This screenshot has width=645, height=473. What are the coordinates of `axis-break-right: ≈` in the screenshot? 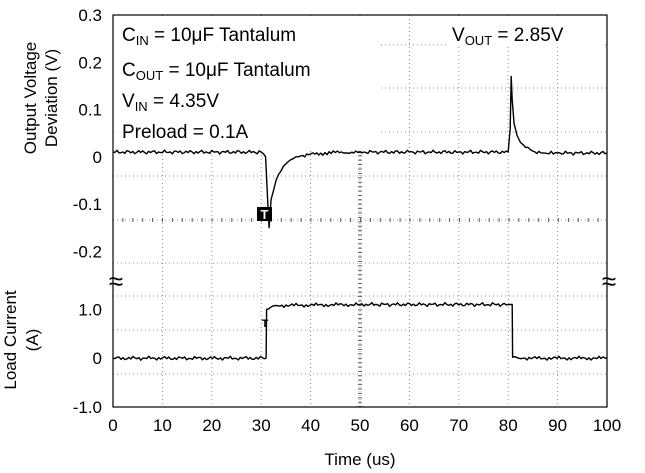 It's located at (609, 281).